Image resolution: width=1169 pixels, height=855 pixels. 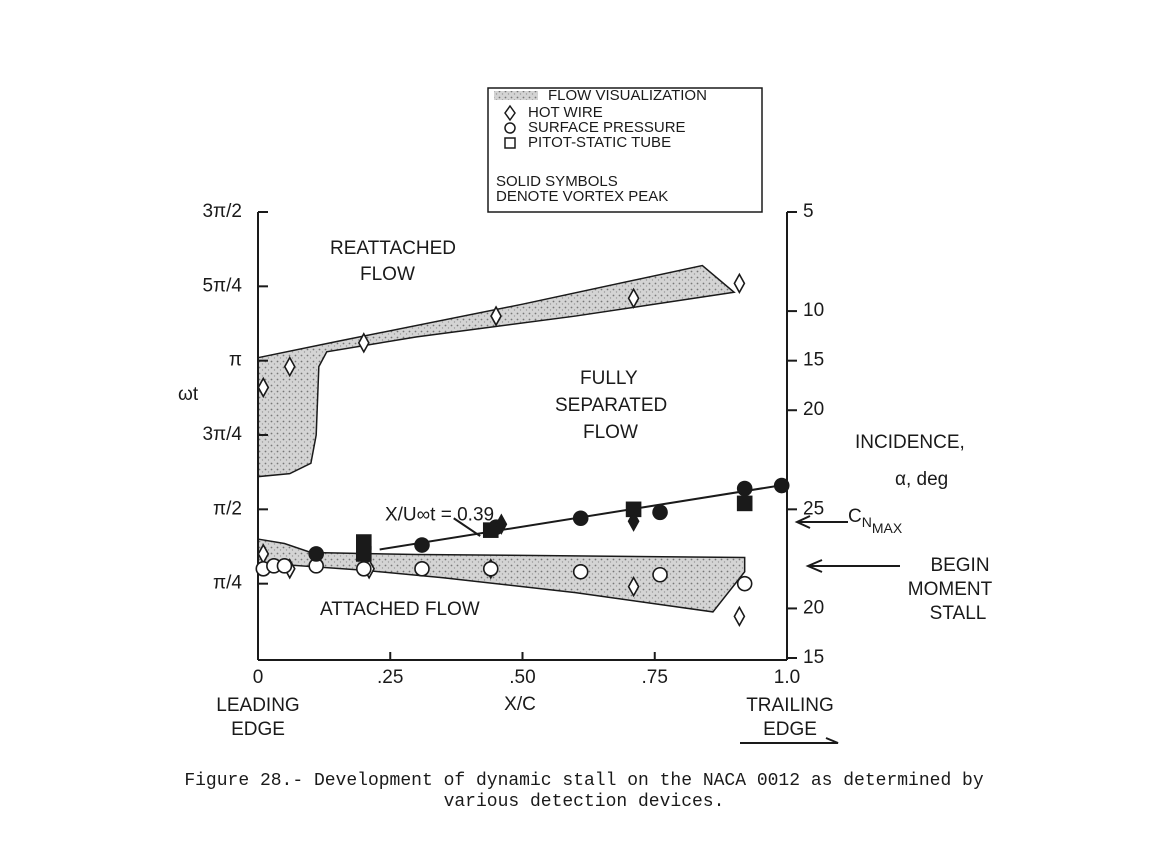 I want to click on legend-note: SOLID SYMBOLS, so click(x=557, y=181).